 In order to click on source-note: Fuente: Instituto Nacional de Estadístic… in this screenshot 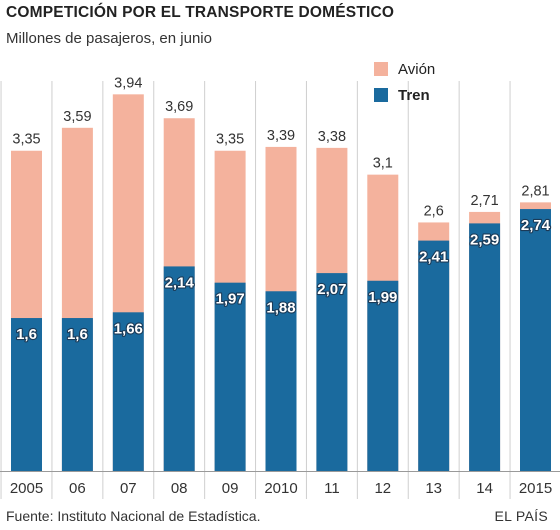, I will do `click(133, 516)`.